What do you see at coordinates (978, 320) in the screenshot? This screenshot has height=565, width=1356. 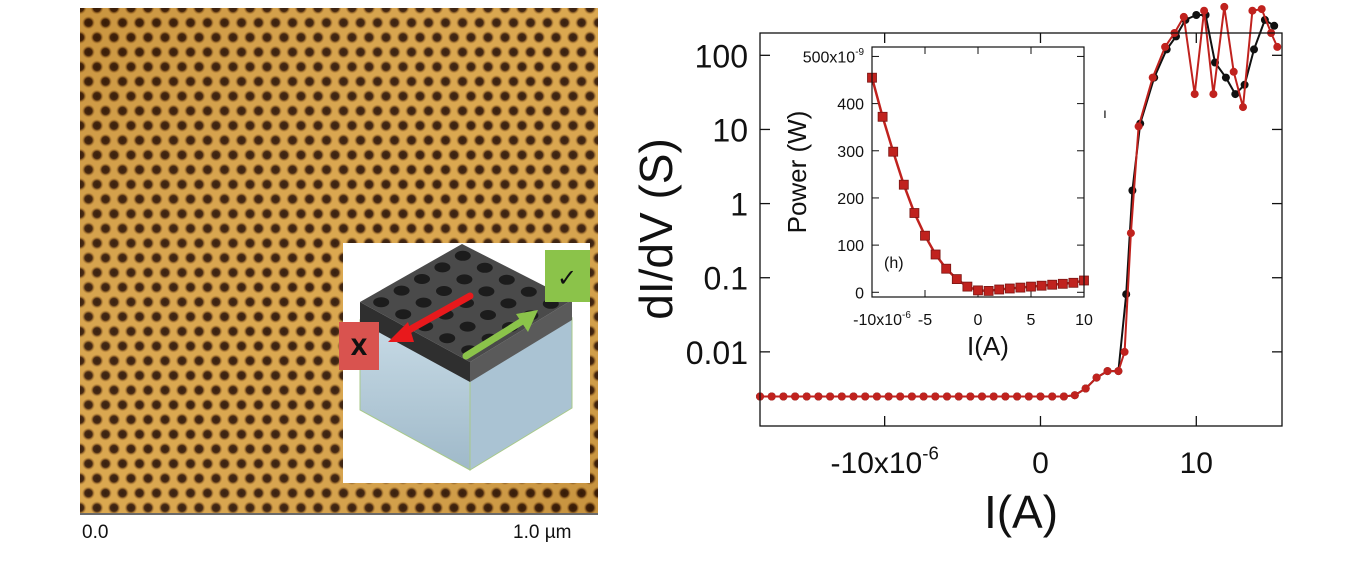 I see `inset-x-tick-label: 0` at bounding box center [978, 320].